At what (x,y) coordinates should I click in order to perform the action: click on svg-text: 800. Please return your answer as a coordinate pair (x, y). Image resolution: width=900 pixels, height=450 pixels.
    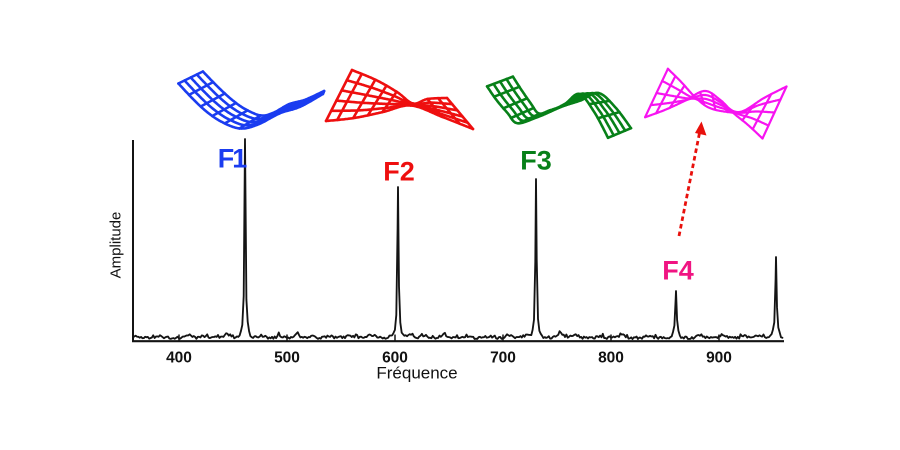
    Looking at the image, I should click on (611, 358).